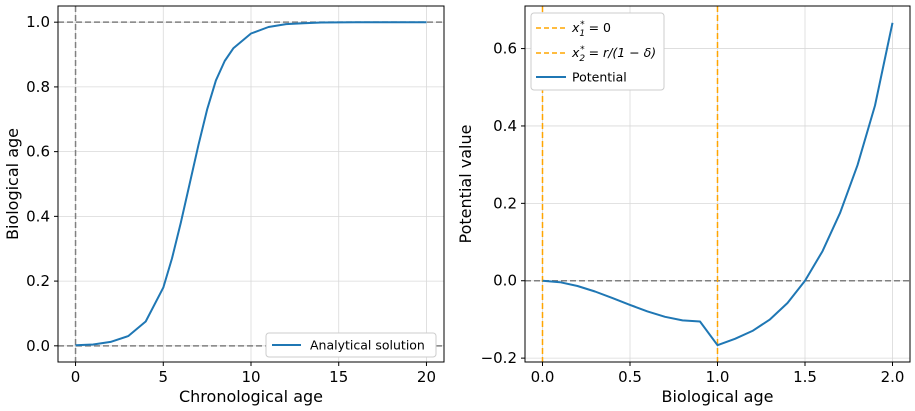 This screenshot has width=915, height=411. I want to click on legend: Analytical solution, so click(351, 345).